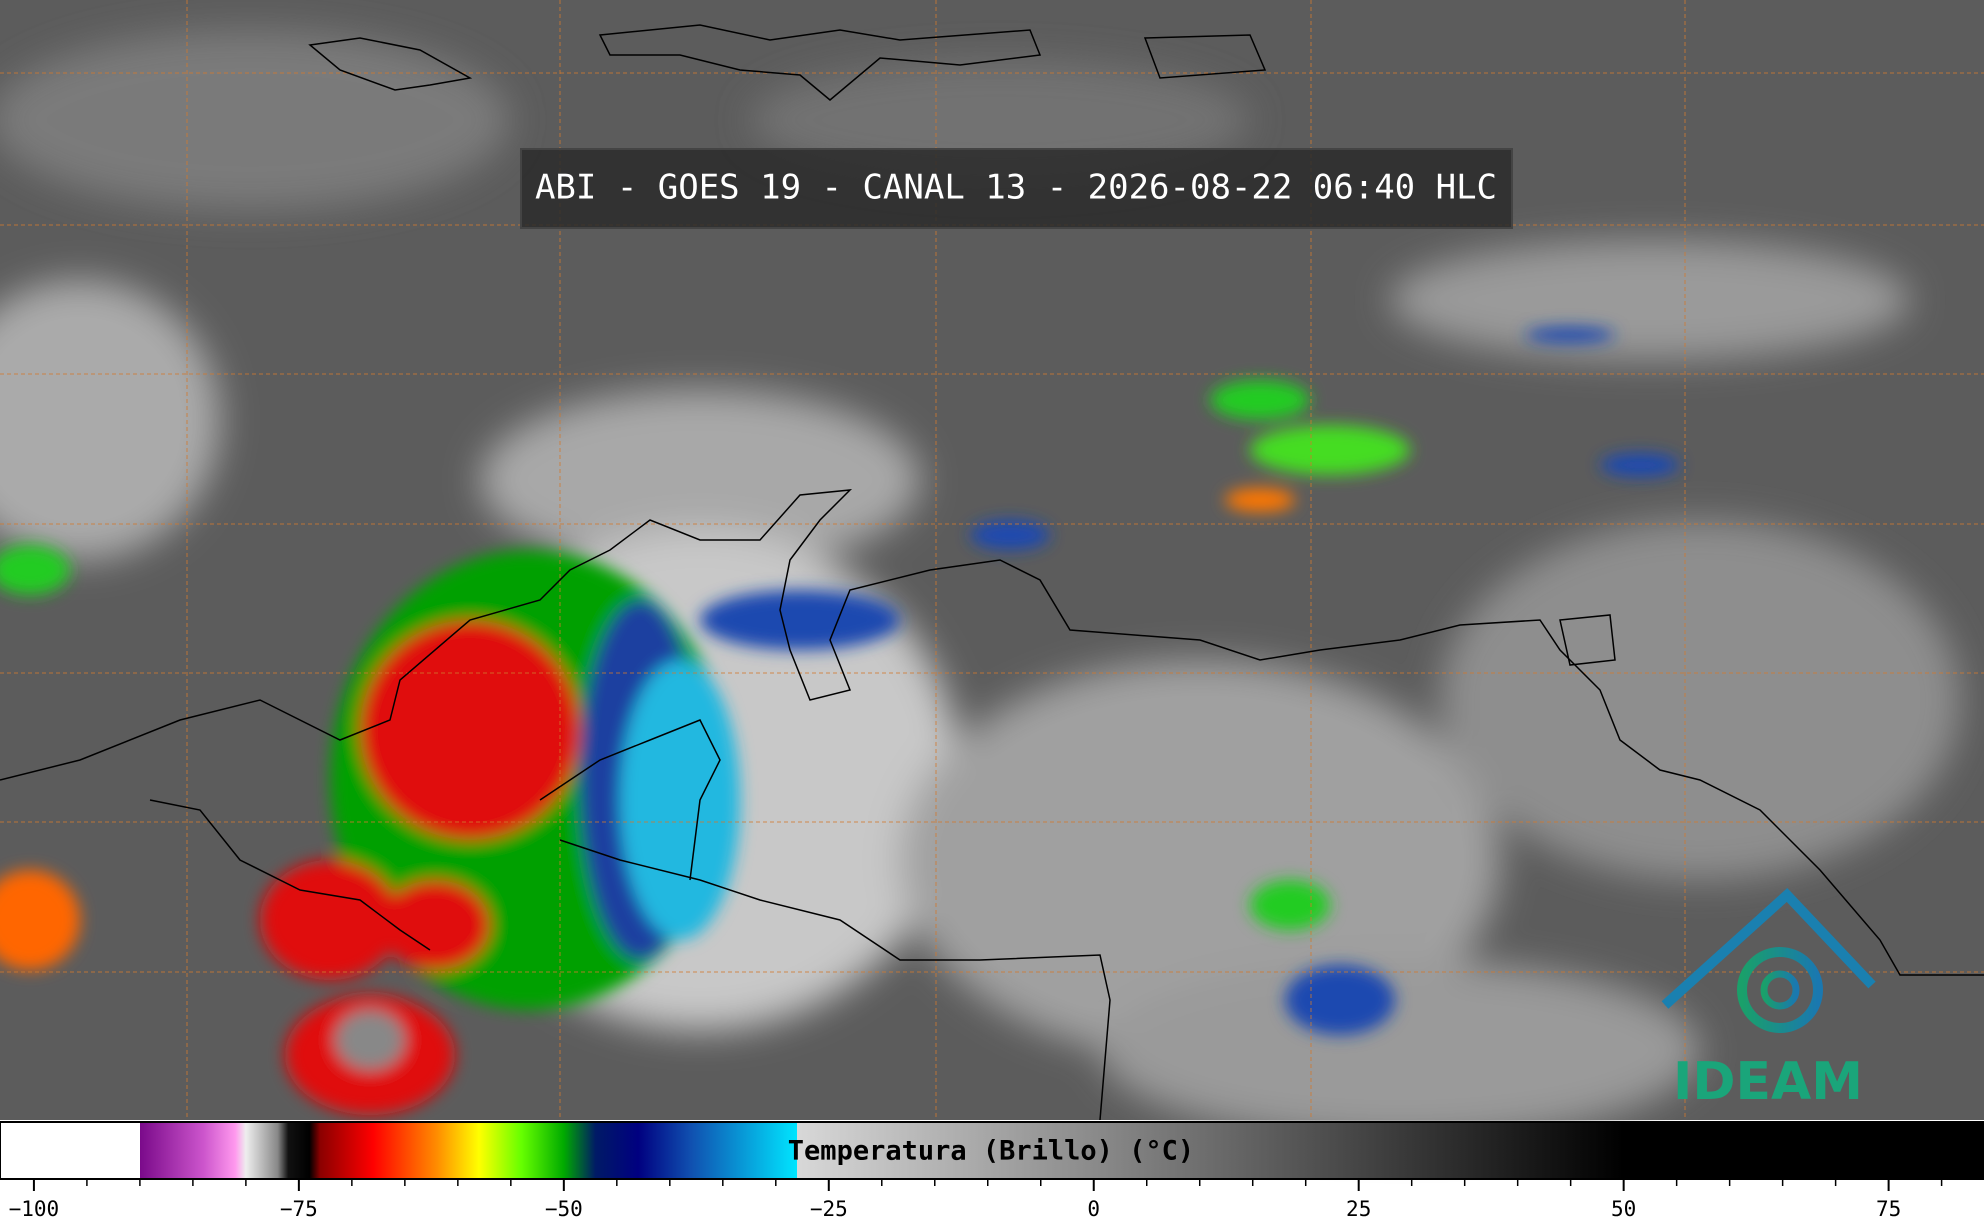 The image size is (1984, 1222). What do you see at coordinates (1768, 1082) in the screenshot?
I see `logo-text: IDEAM` at bounding box center [1768, 1082].